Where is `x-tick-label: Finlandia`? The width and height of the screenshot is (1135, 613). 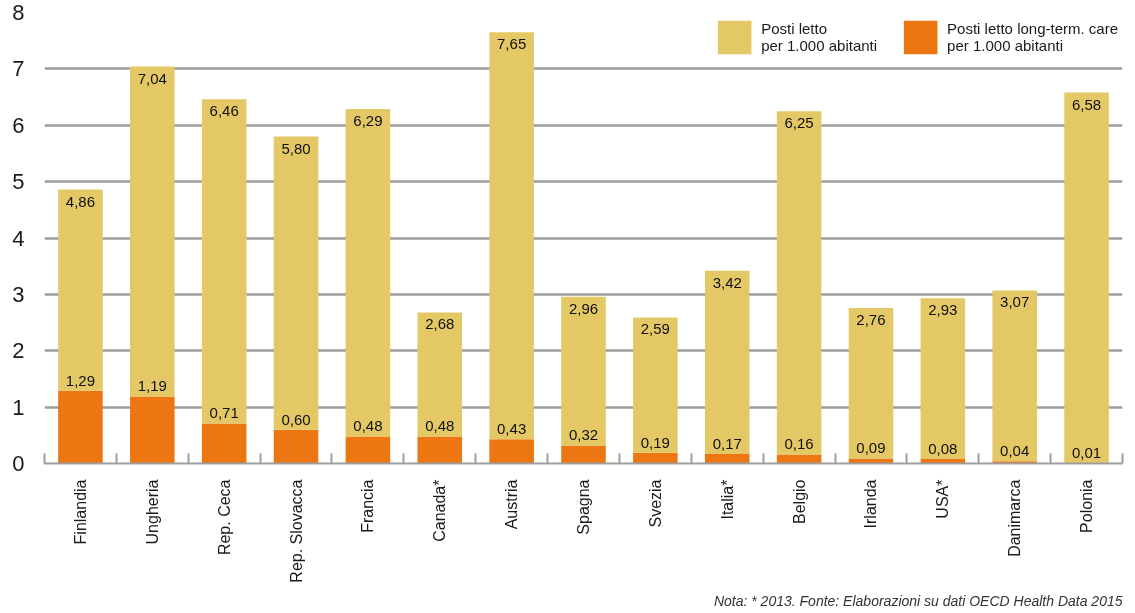 x-tick-label: Finlandia is located at coordinates (80, 512).